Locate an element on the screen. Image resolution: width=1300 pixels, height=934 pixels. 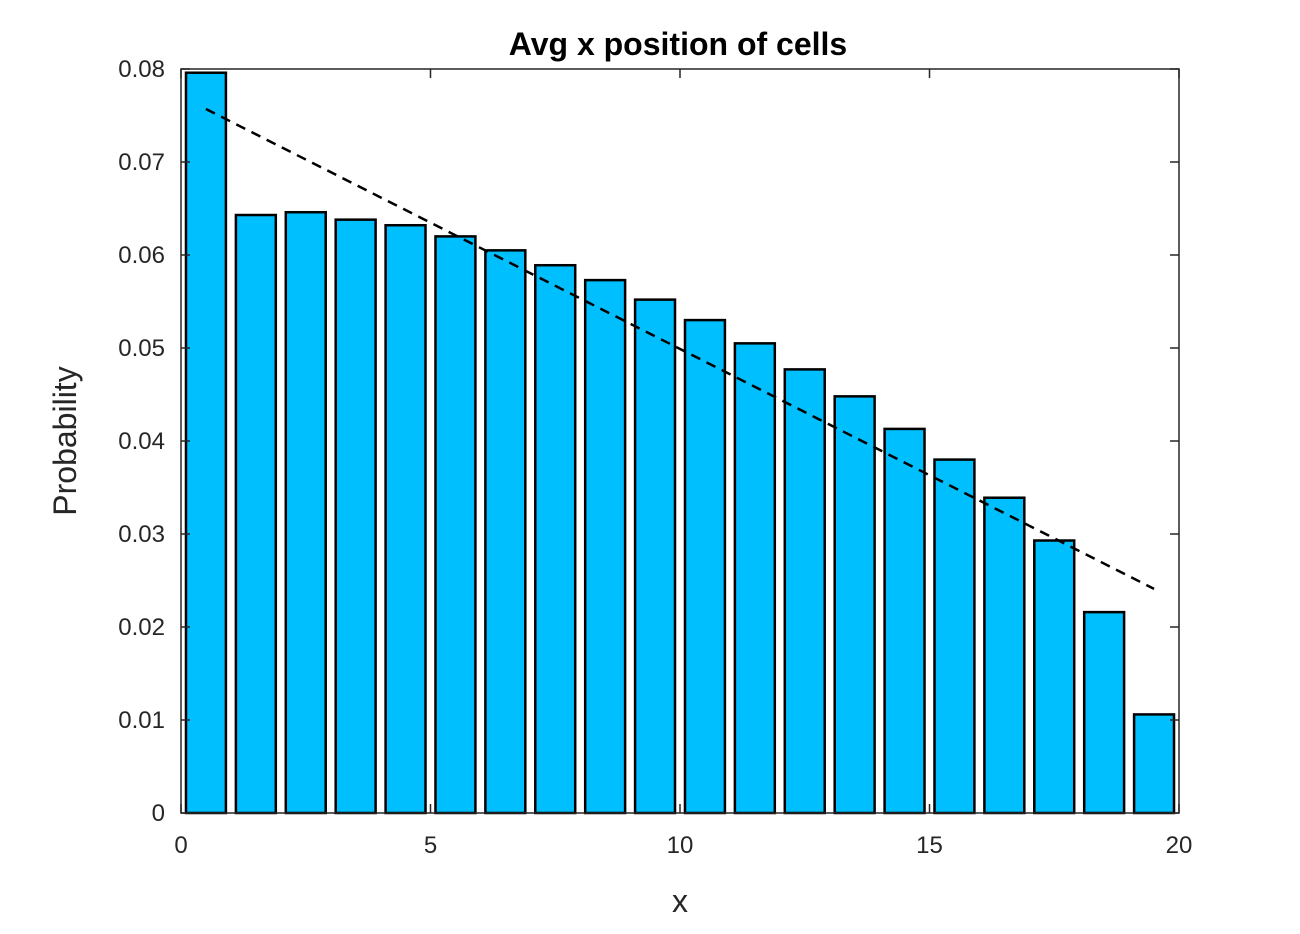
y-tick-label: 0.08 is located at coordinates (141, 69).